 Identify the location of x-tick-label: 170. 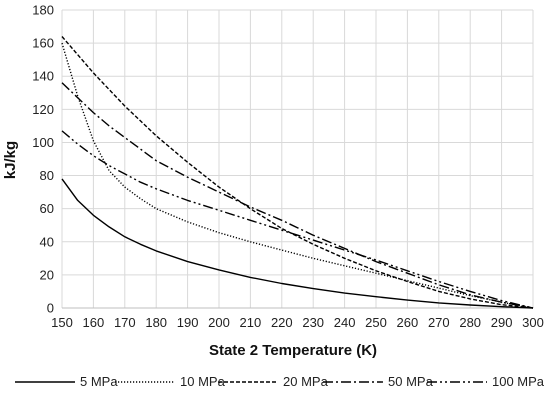
(125, 322).